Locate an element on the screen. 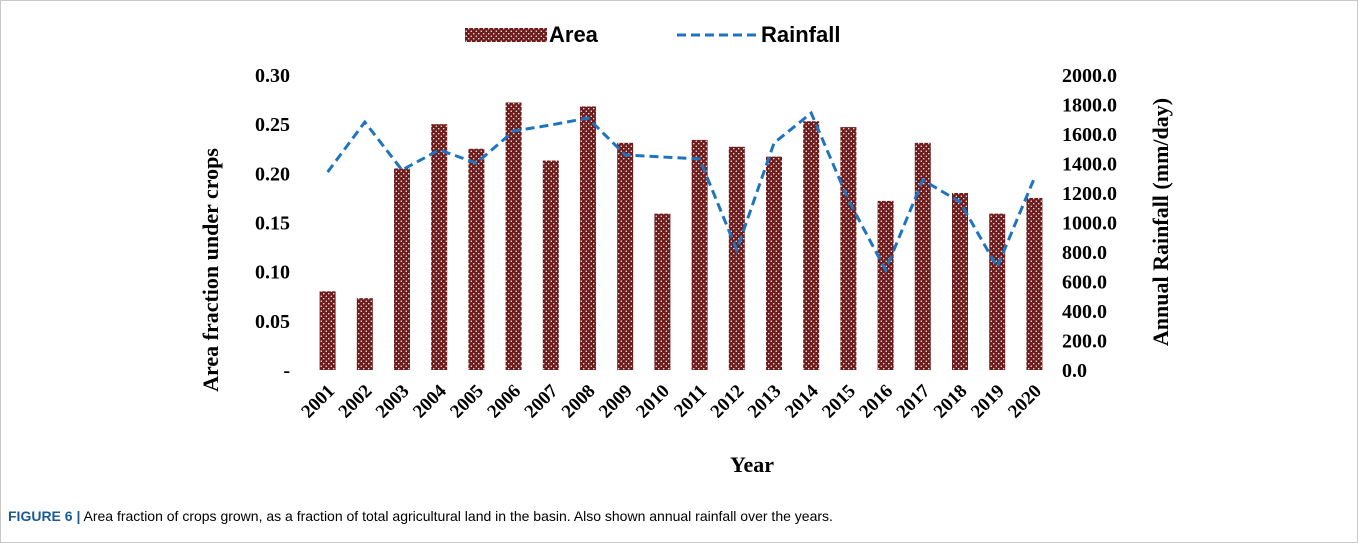  y2-tick-label: 1600.0 is located at coordinates (1089, 135).